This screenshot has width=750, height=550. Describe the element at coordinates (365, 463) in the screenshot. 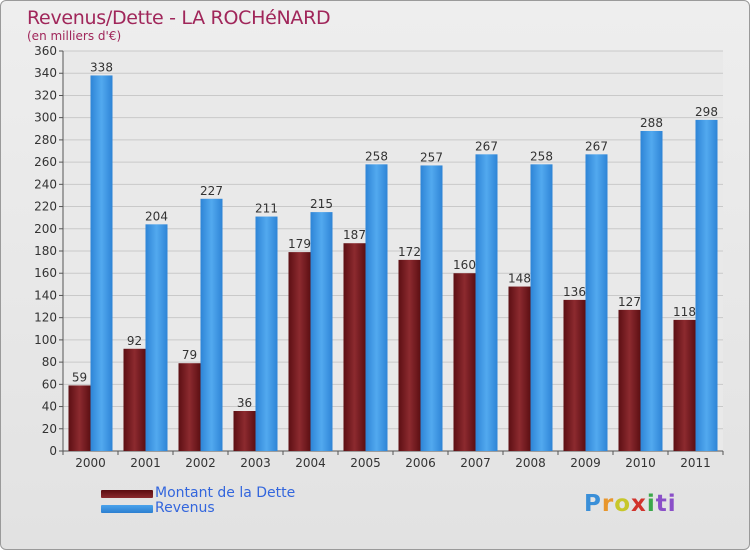

I see `x-tick-label: 2005` at that location.